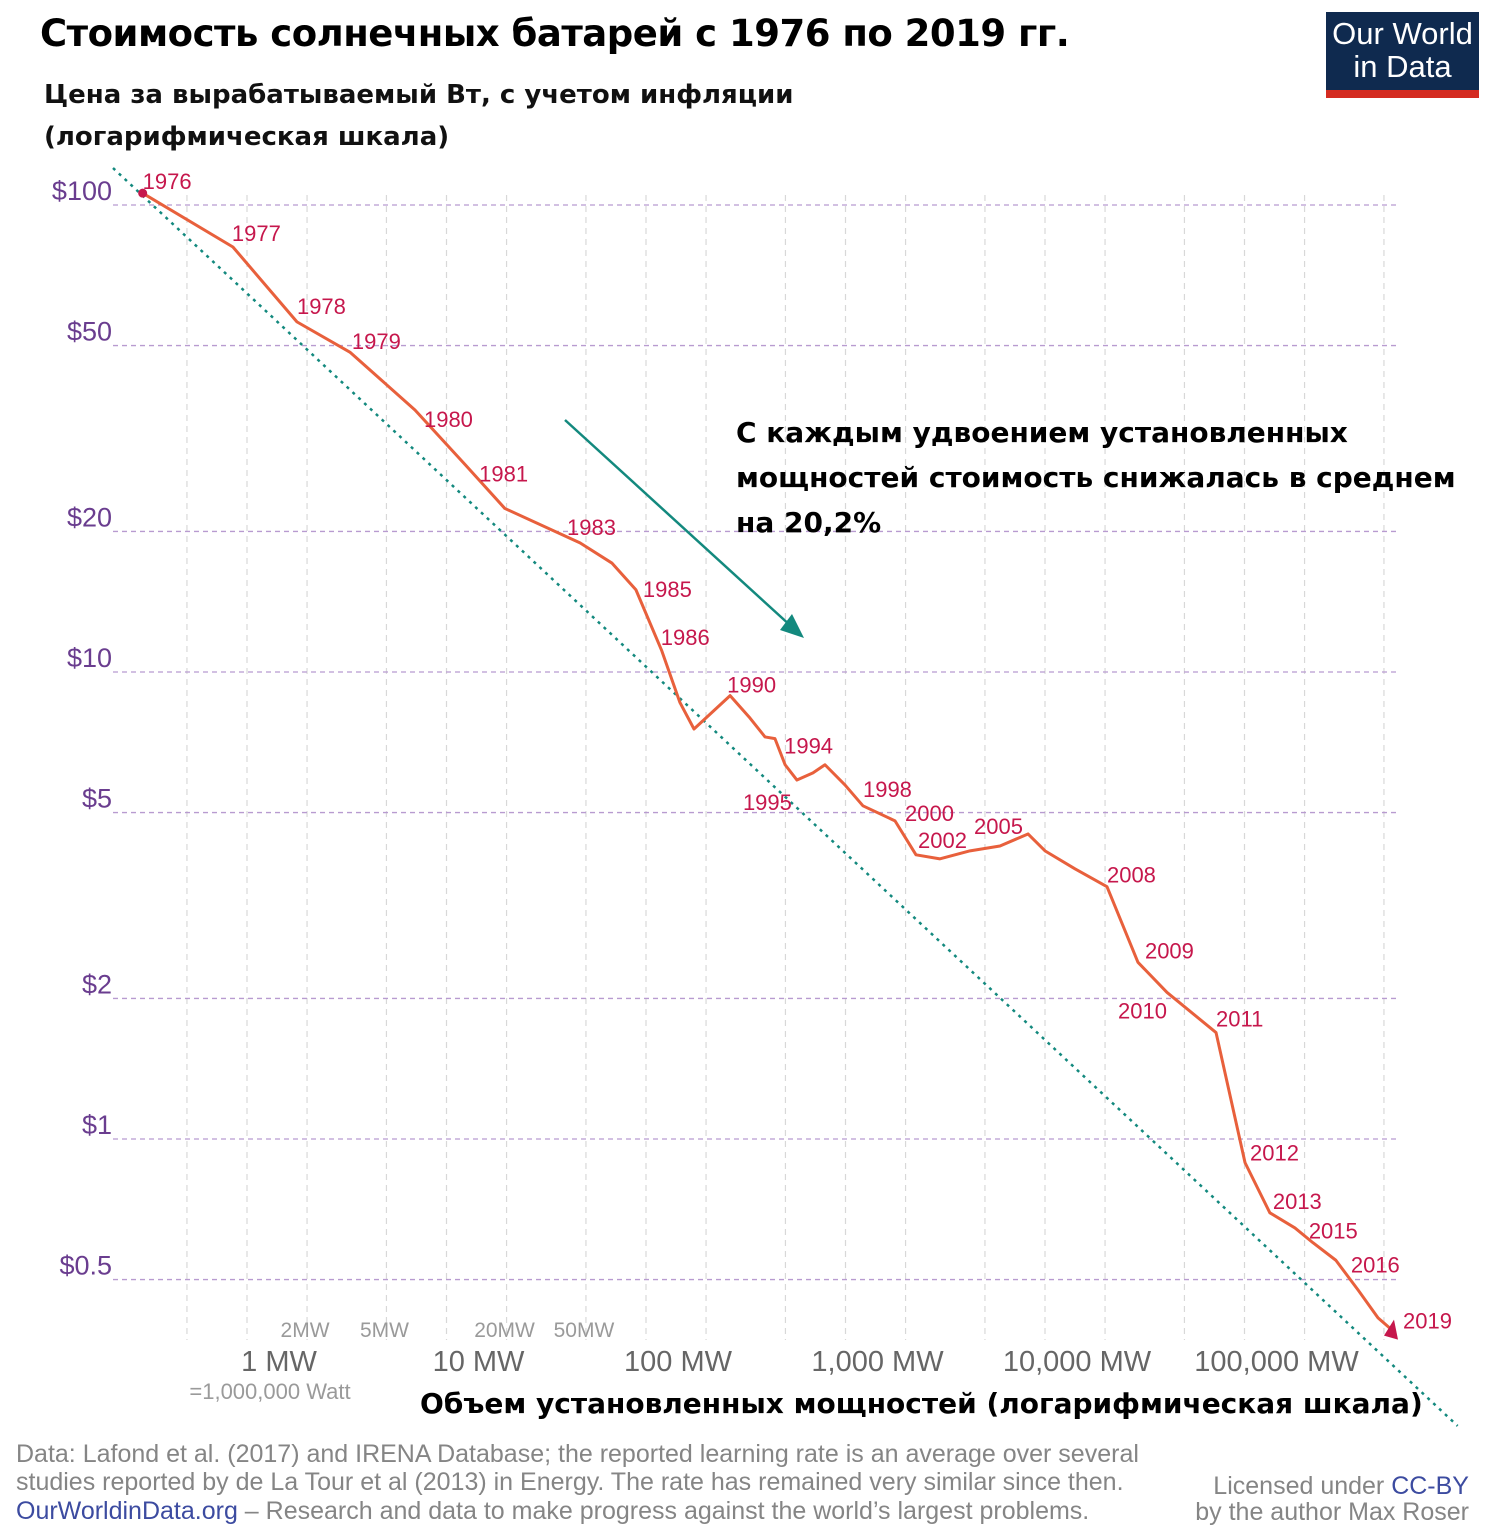 This screenshot has width=1491, height=1536. What do you see at coordinates (1239, 1019) in the screenshot?
I see `year-label: 2011` at bounding box center [1239, 1019].